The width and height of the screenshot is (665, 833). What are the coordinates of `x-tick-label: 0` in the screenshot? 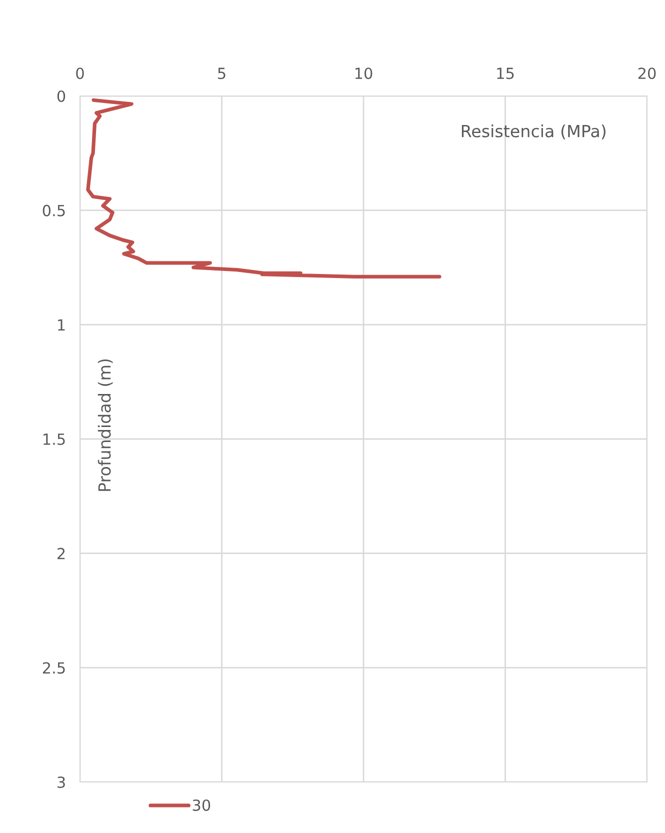 It's located at (80, 74).